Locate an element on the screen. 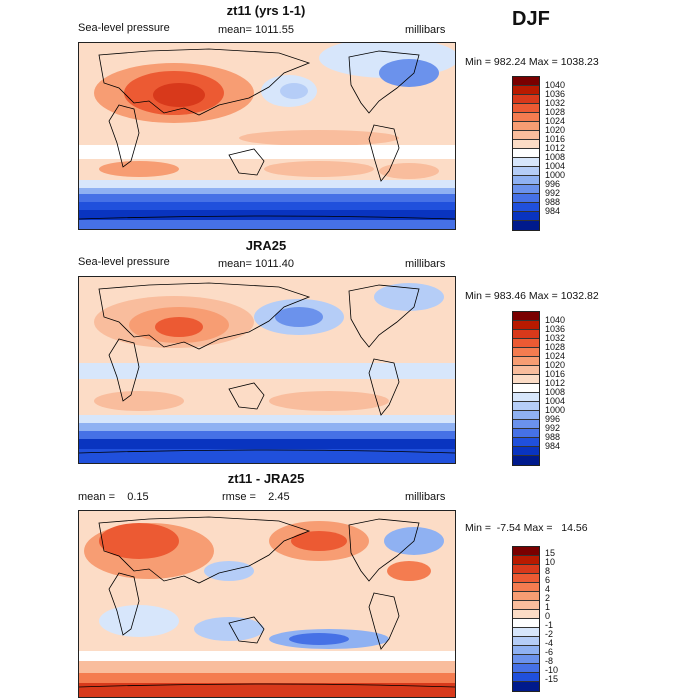  panel-1-min-max: Min = 982.24 Max = 1038.23 is located at coordinates (532, 62).